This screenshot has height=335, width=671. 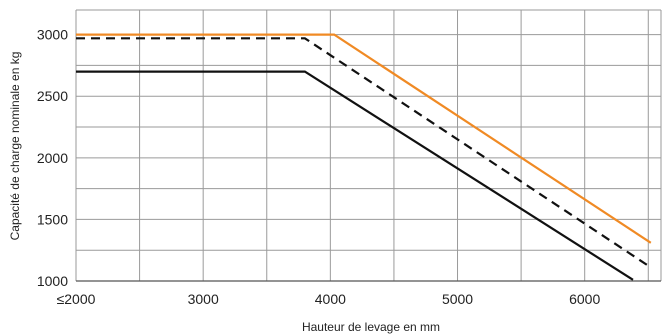 I want to click on y-tick-label: 1500, so click(x=52, y=219).